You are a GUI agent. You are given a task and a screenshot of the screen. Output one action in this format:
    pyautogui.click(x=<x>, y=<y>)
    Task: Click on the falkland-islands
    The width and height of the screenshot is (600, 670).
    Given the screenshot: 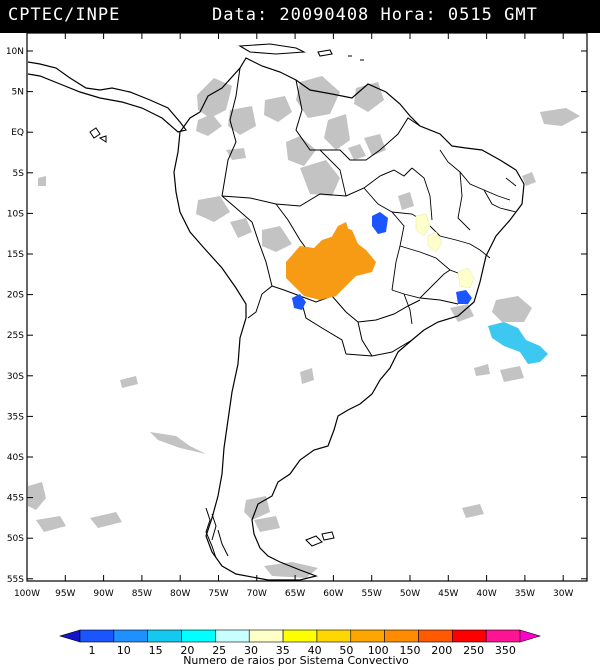 What is the action you would take?
    pyautogui.click(x=320, y=539)
    